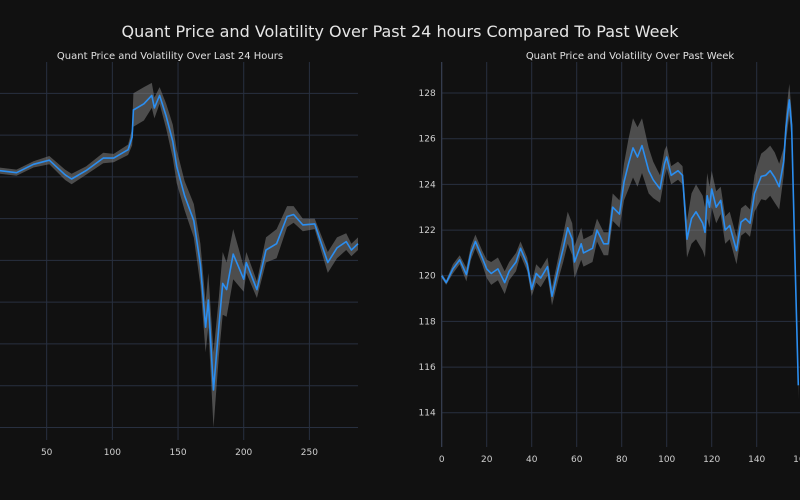  Describe the element at coordinates (487, 460) in the screenshot. I see `x-tick-label: 20` at that location.